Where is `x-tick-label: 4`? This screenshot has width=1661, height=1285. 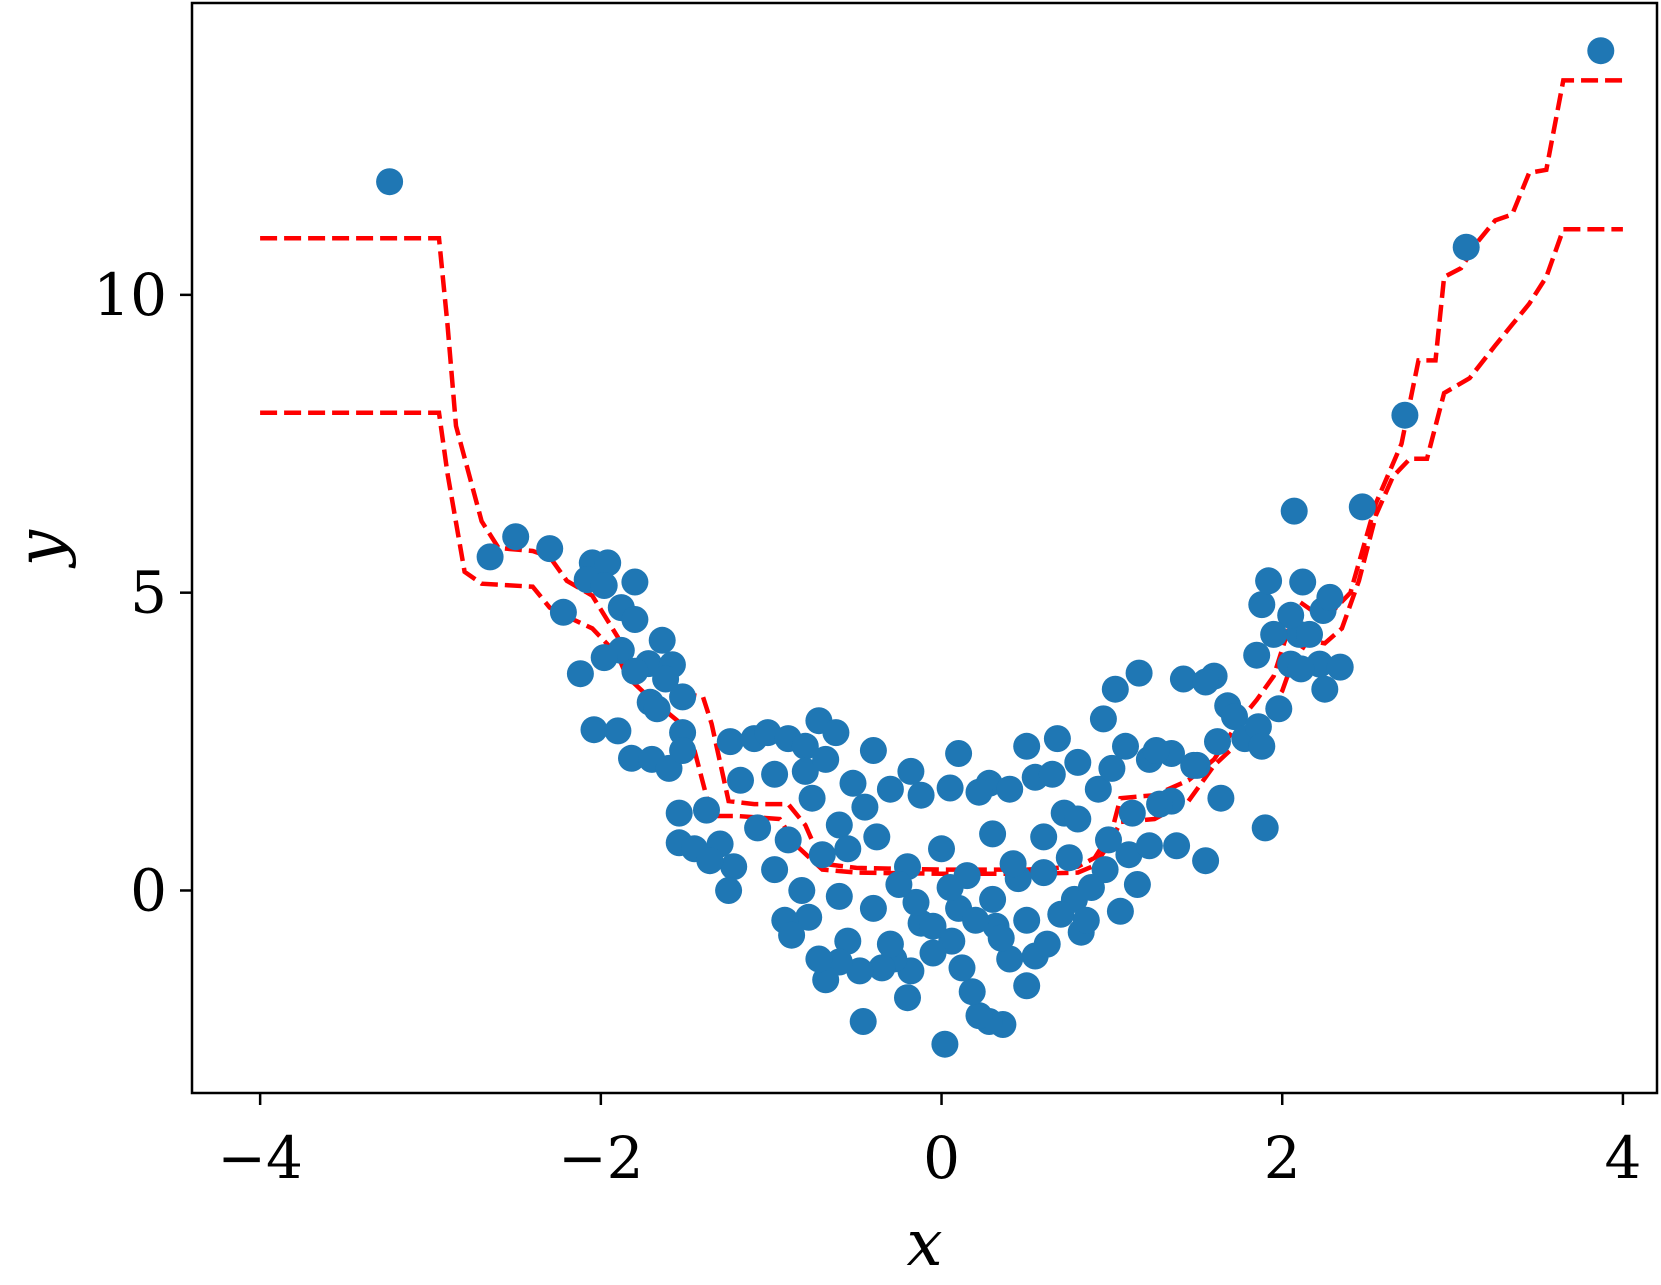
x-tick-label: 4 is located at coordinates (1622, 1158).